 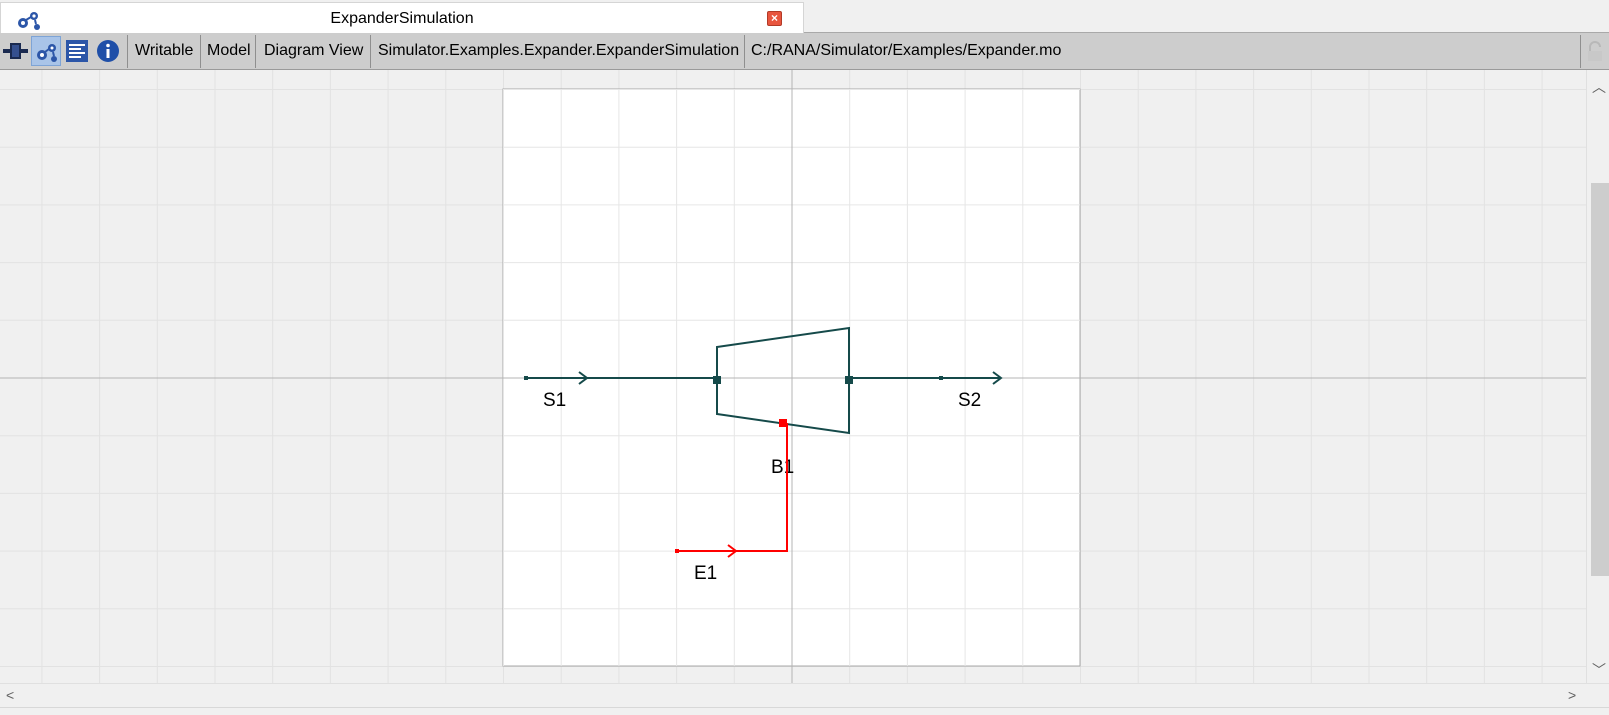 I want to click on file-path-label: C:/RANA/Simulator/Examples/Expander.mo, so click(x=906, y=50).